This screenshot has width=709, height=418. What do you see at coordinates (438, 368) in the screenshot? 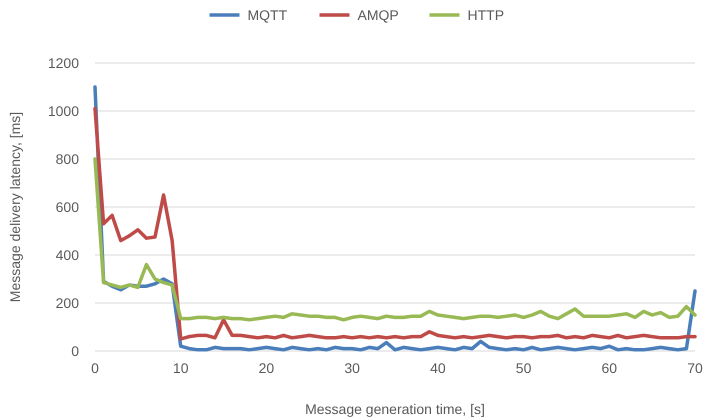
I see `x-tick-label: 40` at bounding box center [438, 368].